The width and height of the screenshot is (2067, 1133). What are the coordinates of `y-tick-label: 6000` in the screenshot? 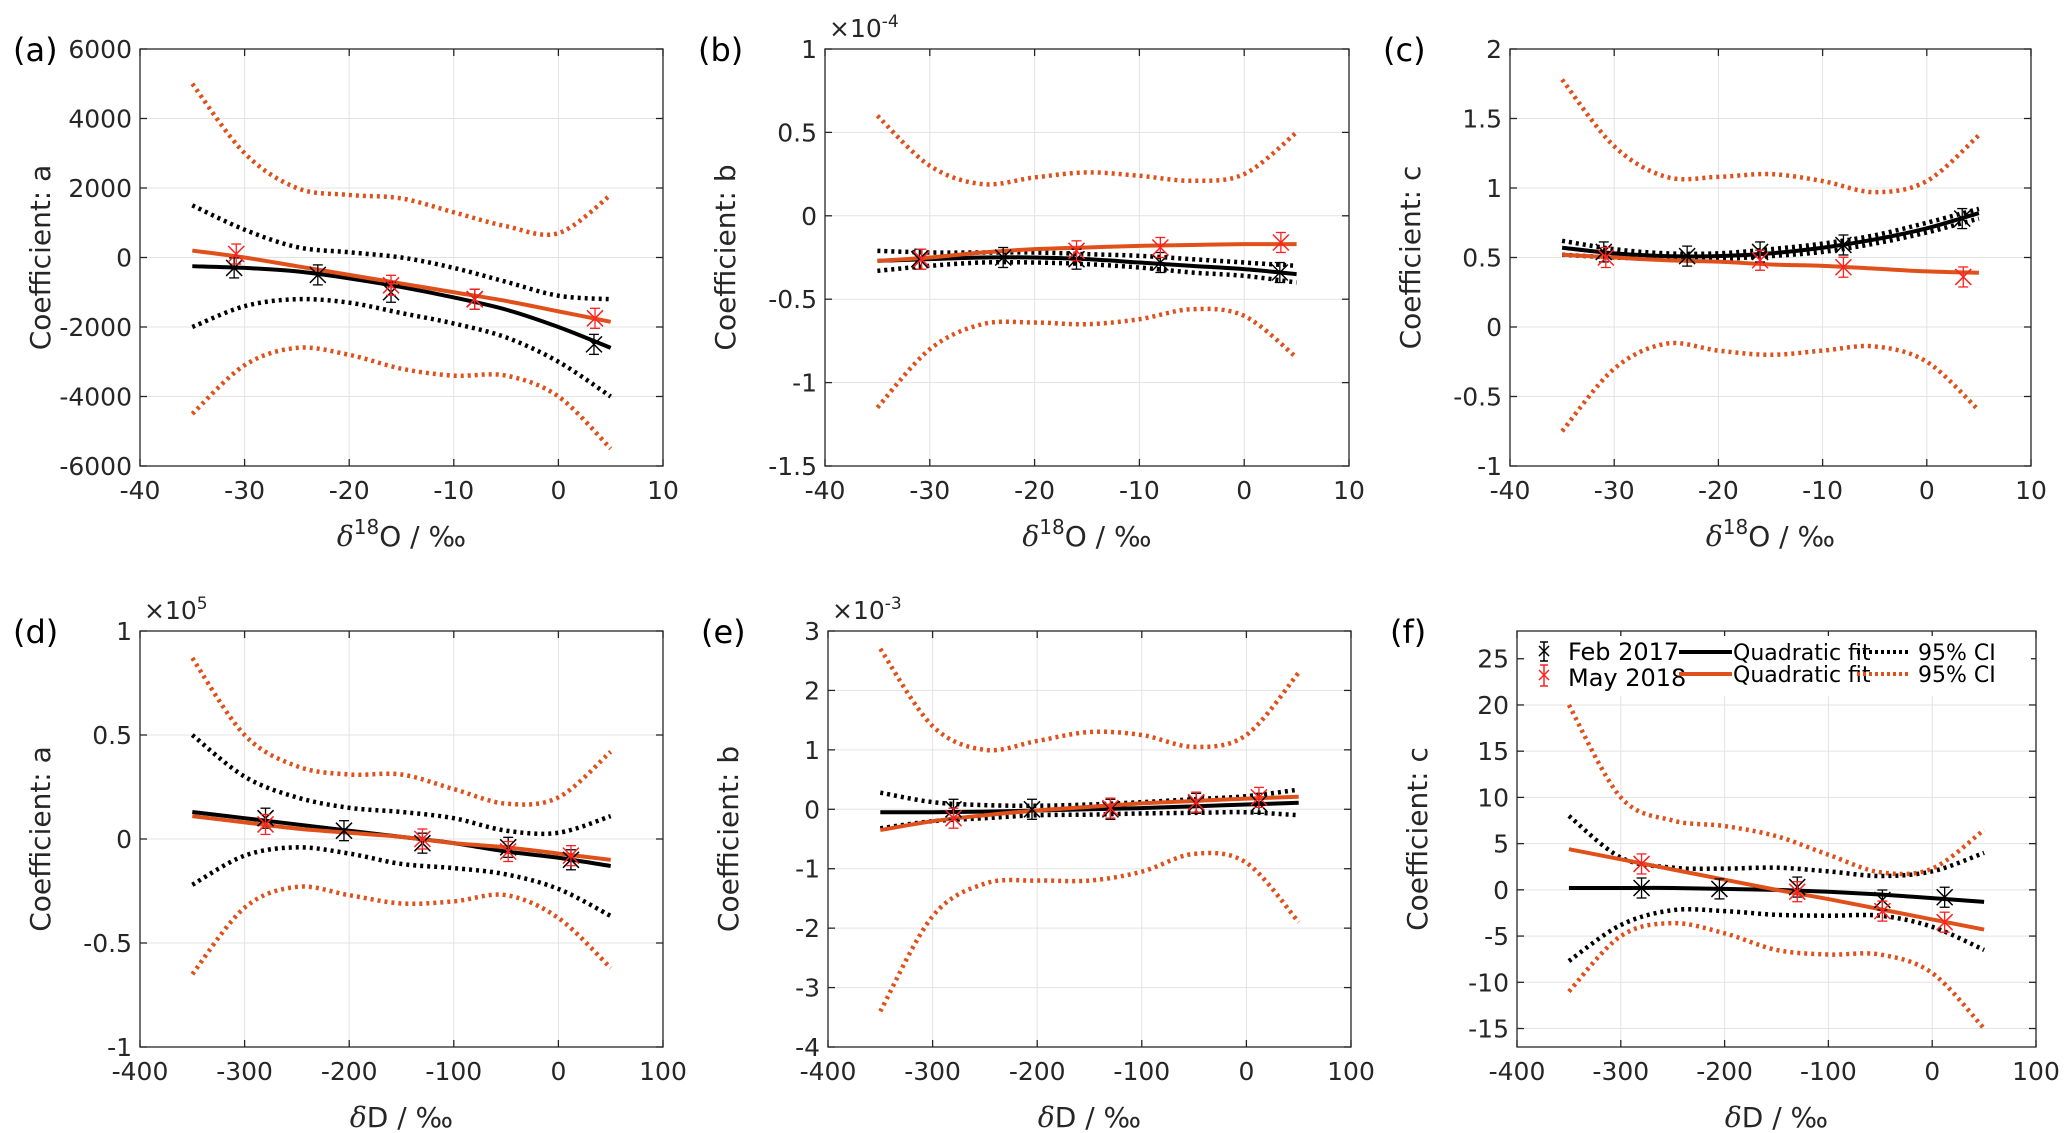 It's located at (100, 49).